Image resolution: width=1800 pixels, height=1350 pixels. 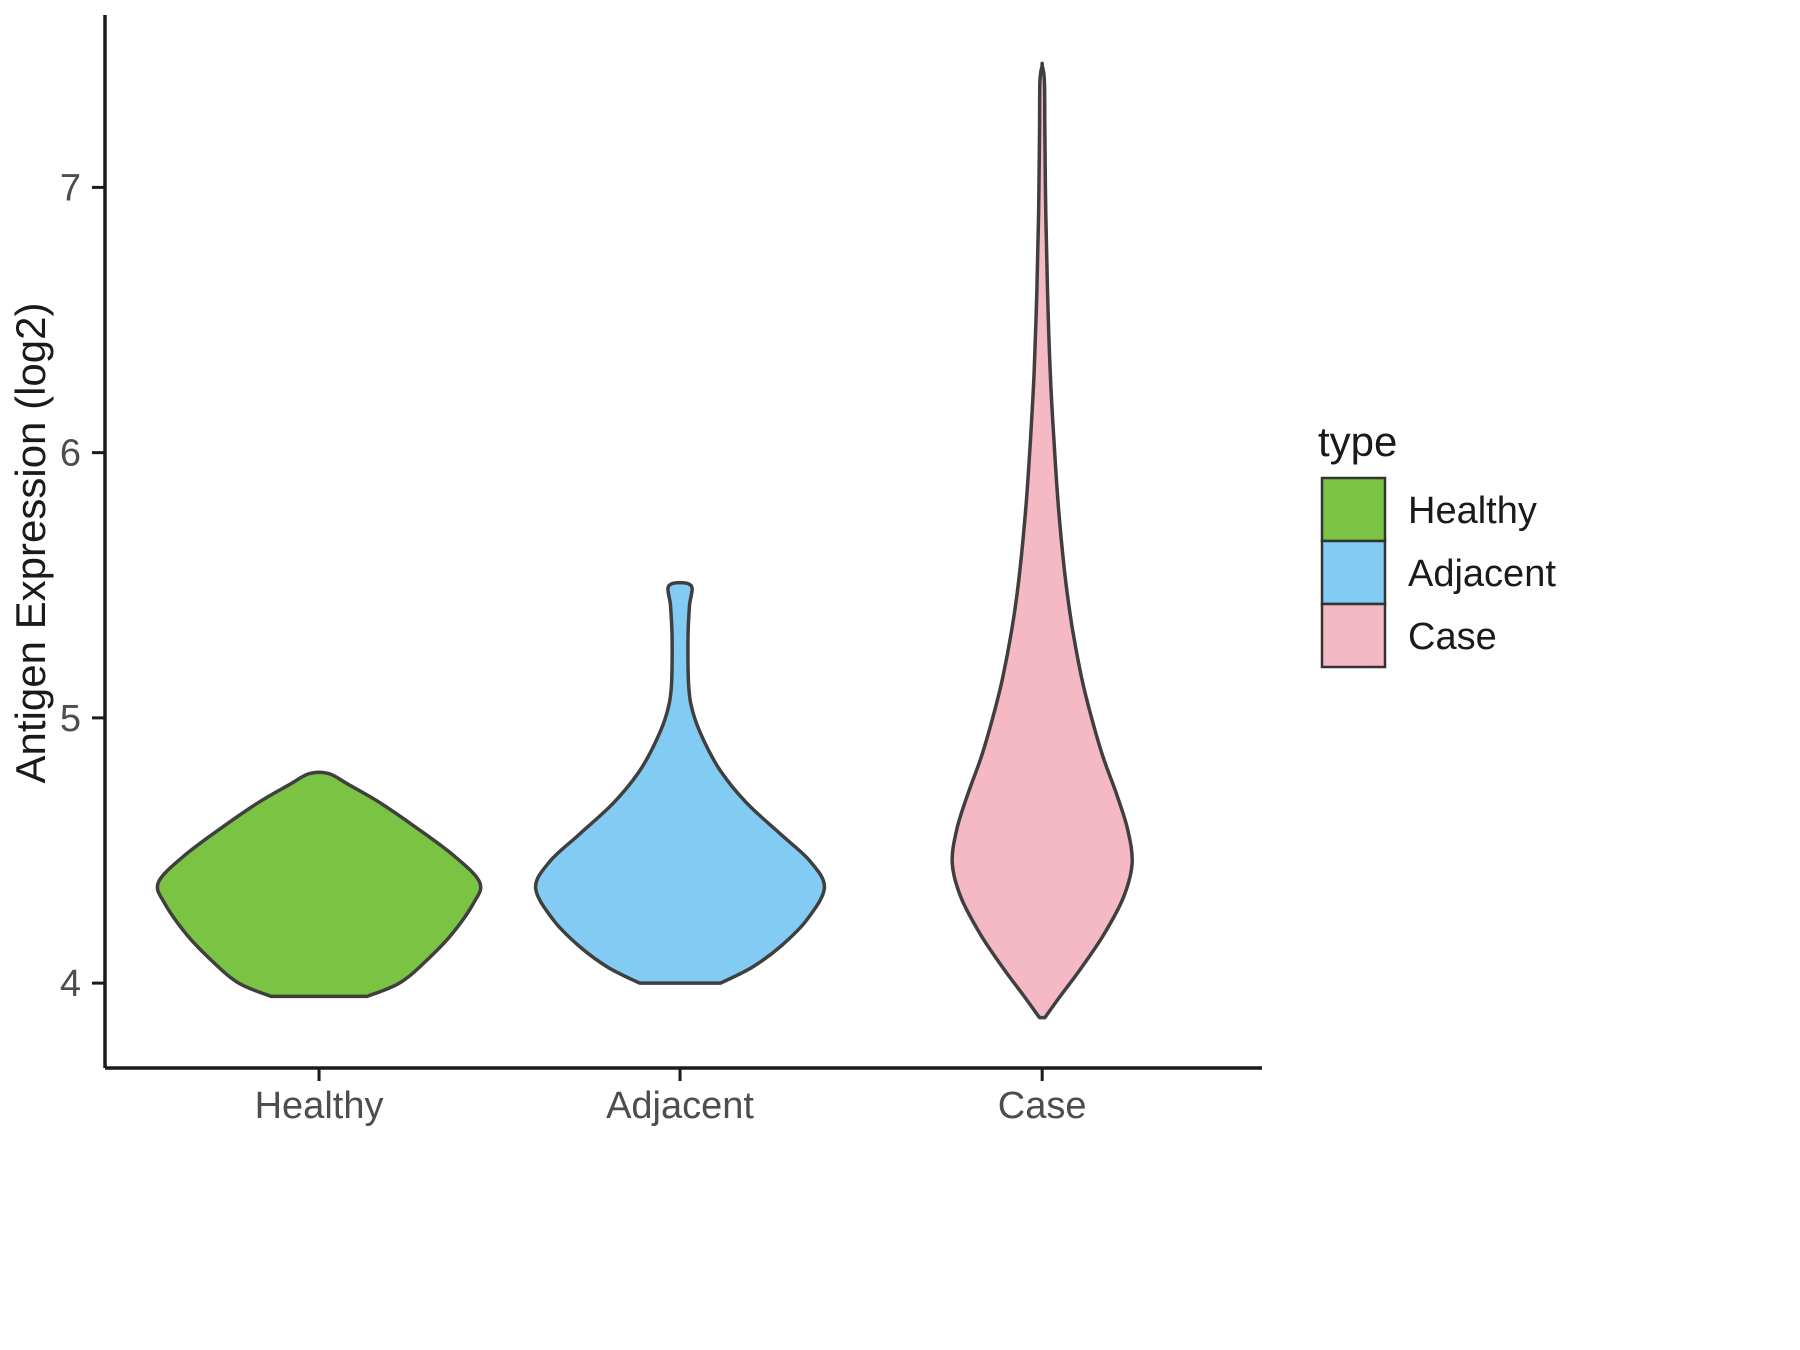 What do you see at coordinates (1472, 511) in the screenshot?
I see `legend-label-healthy: Healthy` at bounding box center [1472, 511].